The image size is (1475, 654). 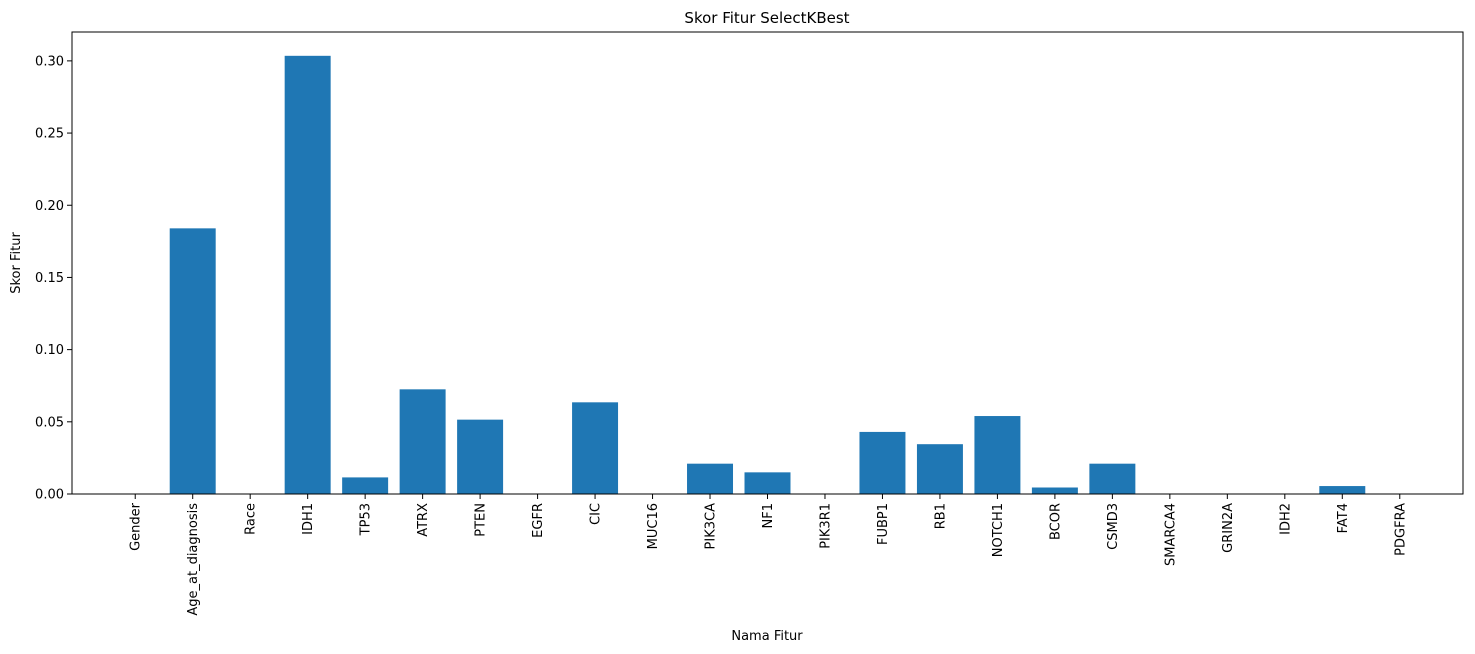 I want to click on bar-fubp1, so click(x=882, y=462).